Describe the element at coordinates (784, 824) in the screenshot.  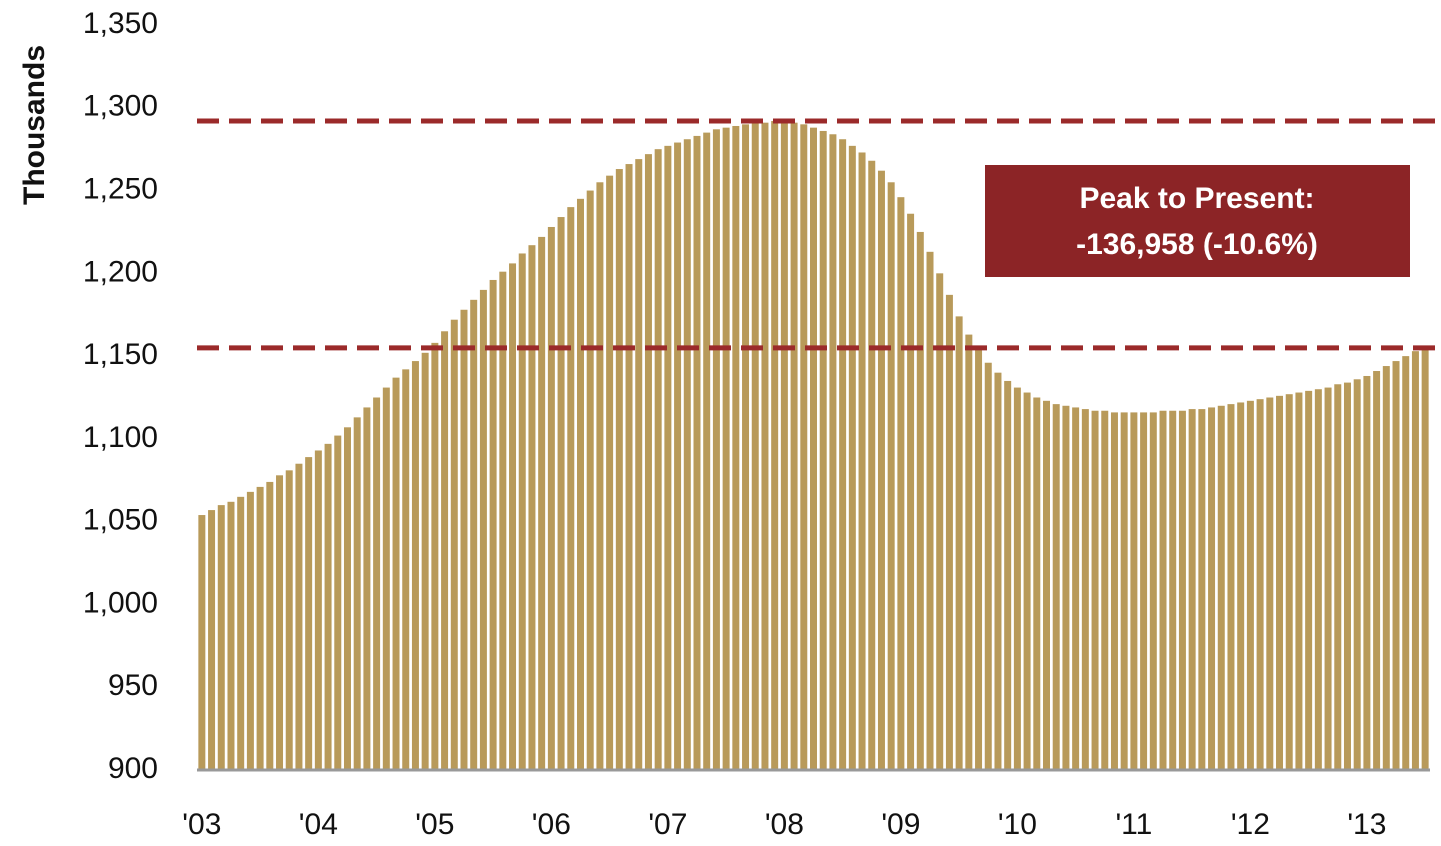
I see `x-tick-label: '08` at that location.